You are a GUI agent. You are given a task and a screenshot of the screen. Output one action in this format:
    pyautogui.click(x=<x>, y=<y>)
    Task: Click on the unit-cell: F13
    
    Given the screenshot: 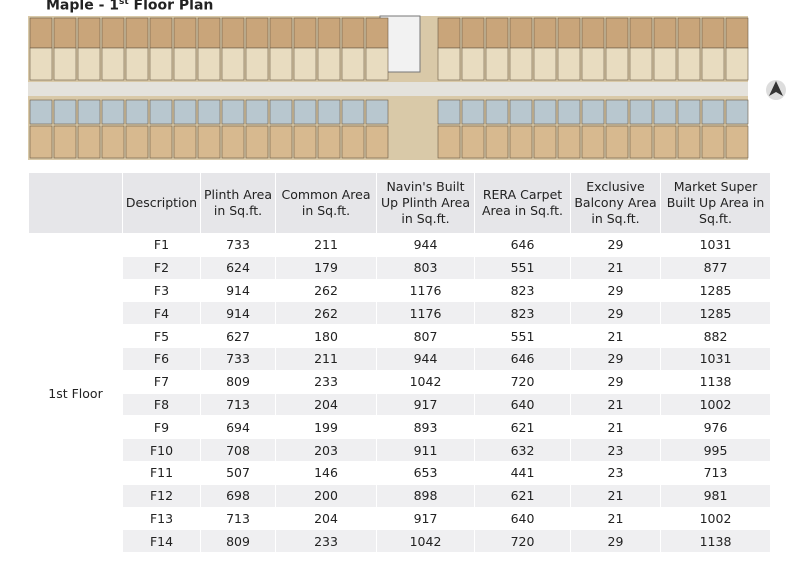 What is the action you would take?
    pyautogui.click(x=161, y=518)
    